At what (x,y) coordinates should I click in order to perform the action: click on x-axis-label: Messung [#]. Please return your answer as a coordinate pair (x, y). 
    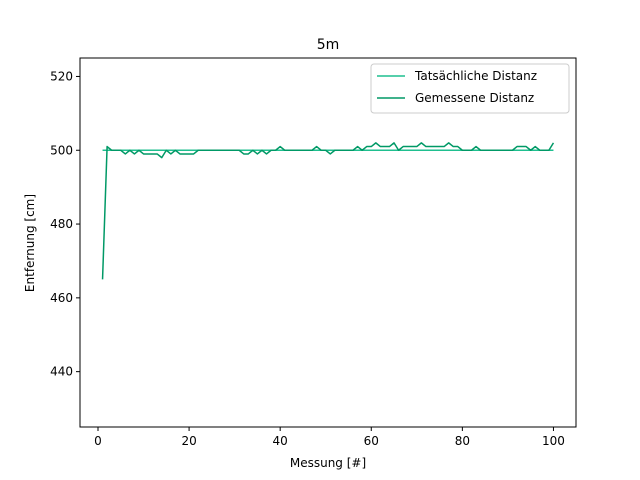
    Looking at the image, I should click on (328, 463).